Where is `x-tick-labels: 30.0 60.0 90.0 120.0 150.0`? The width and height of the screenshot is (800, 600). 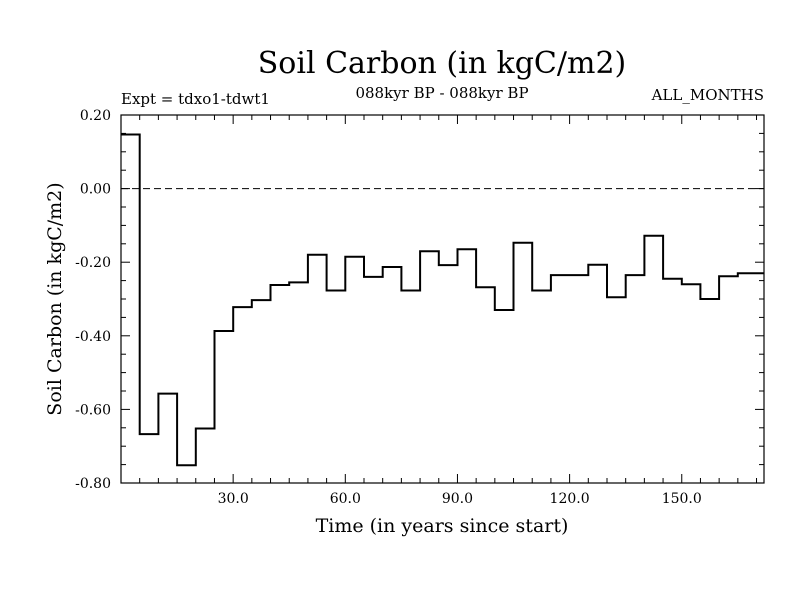
x-tick-labels: 30.0 60.0 90.0 120.0 150.0 is located at coordinates (460, 499).